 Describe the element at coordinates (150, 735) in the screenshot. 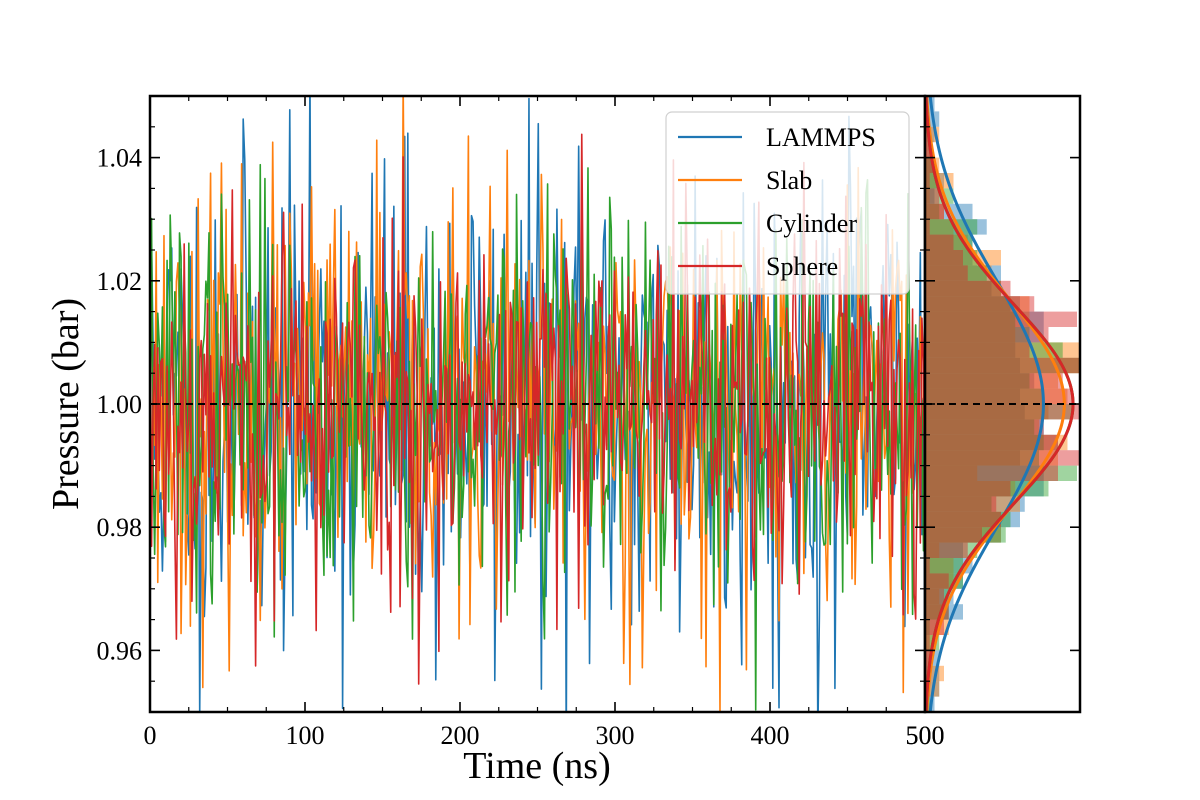

I see `x-tick-label-0: 0` at that location.